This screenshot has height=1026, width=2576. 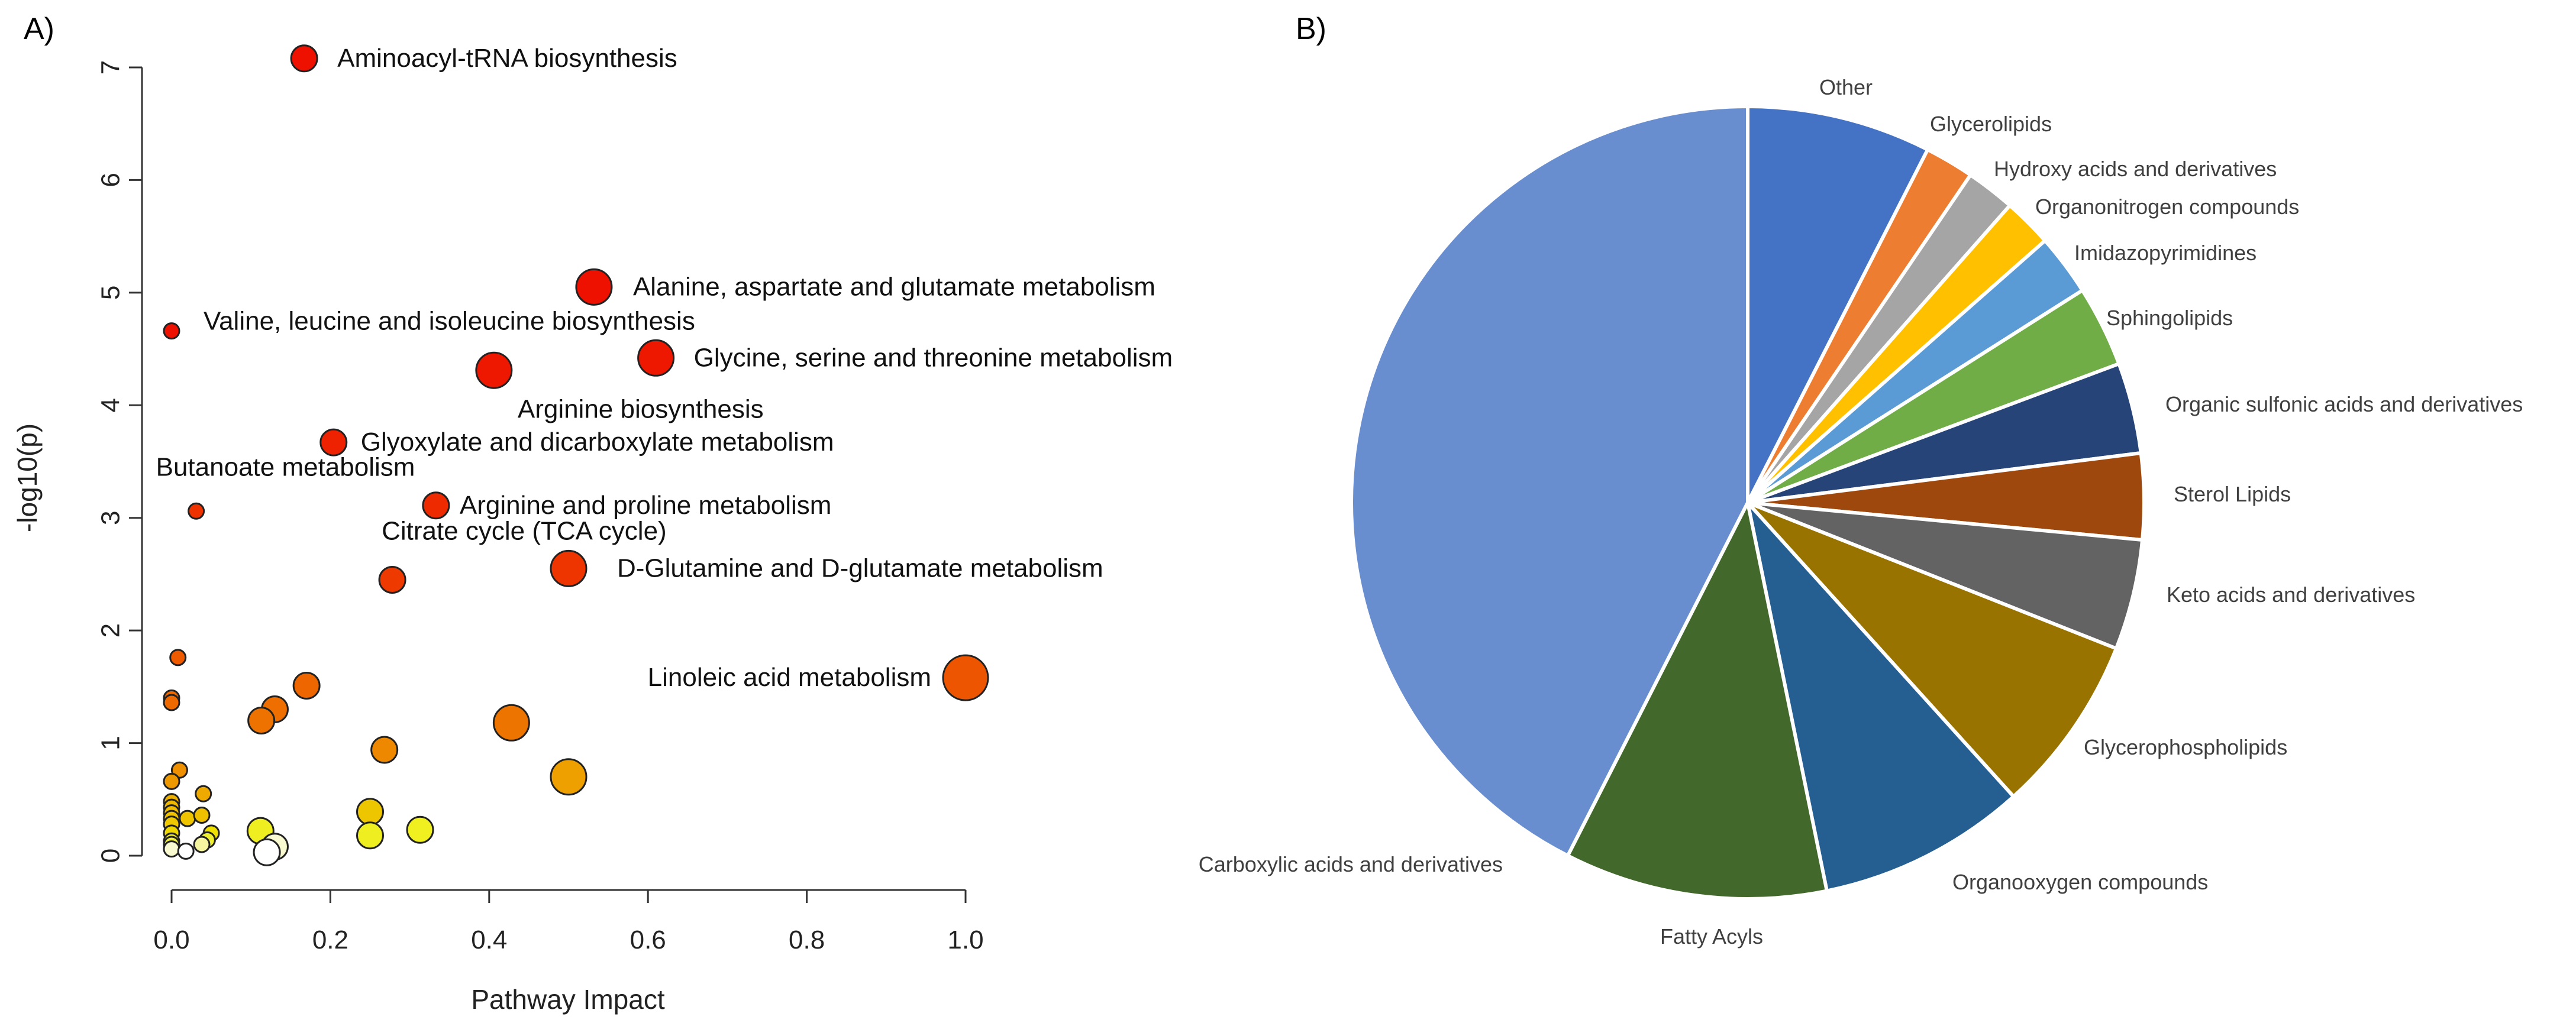 What do you see at coordinates (1711, 937) in the screenshot?
I see `pie-slice-label: Fatty Acyls` at bounding box center [1711, 937].